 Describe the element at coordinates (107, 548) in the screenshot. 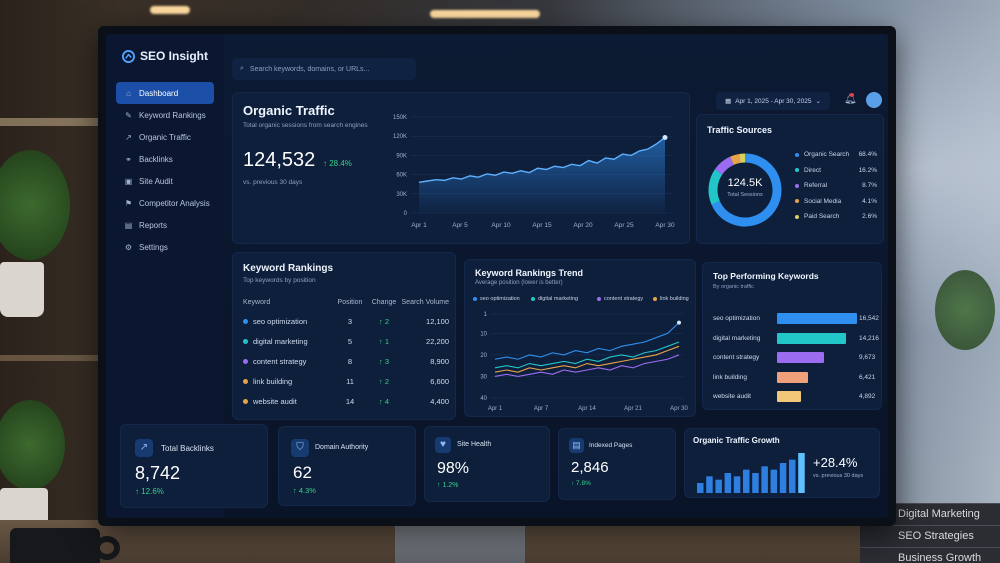

I see `mug-handle` at that location.